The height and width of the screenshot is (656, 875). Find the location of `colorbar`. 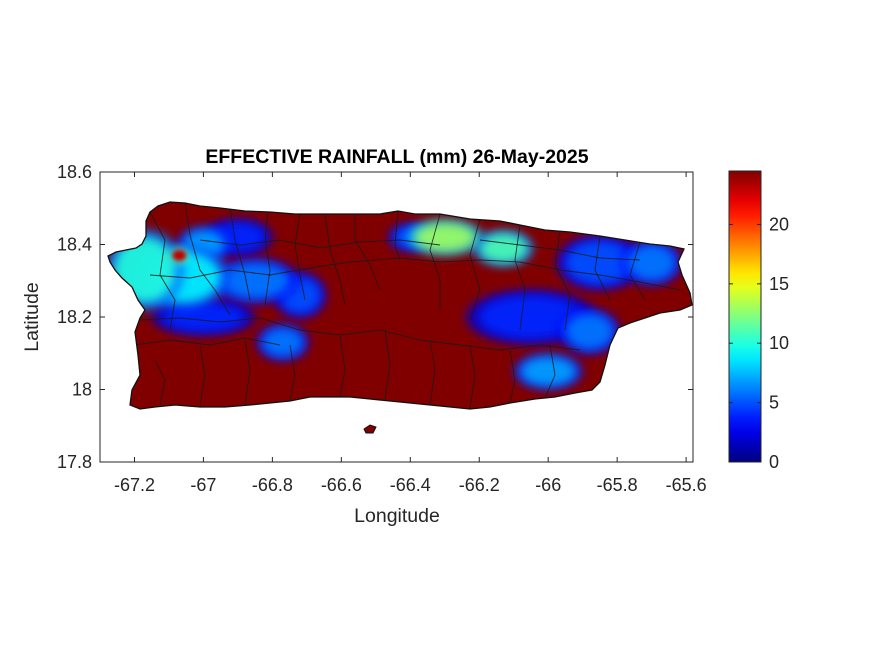

colorbar is located at coordinates (745, 316).